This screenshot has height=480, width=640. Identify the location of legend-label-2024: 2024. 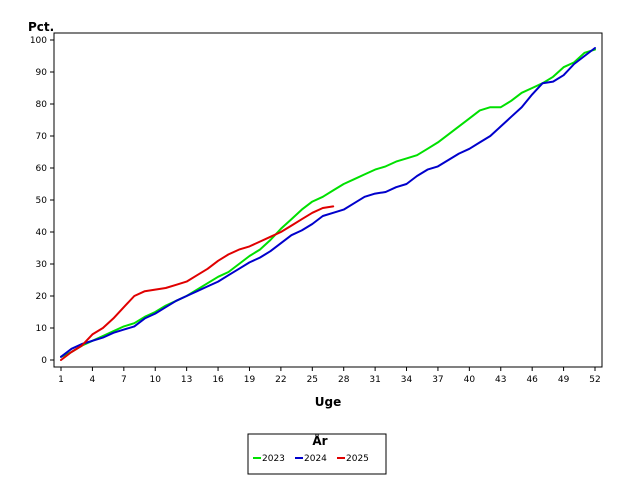
(315, 459).